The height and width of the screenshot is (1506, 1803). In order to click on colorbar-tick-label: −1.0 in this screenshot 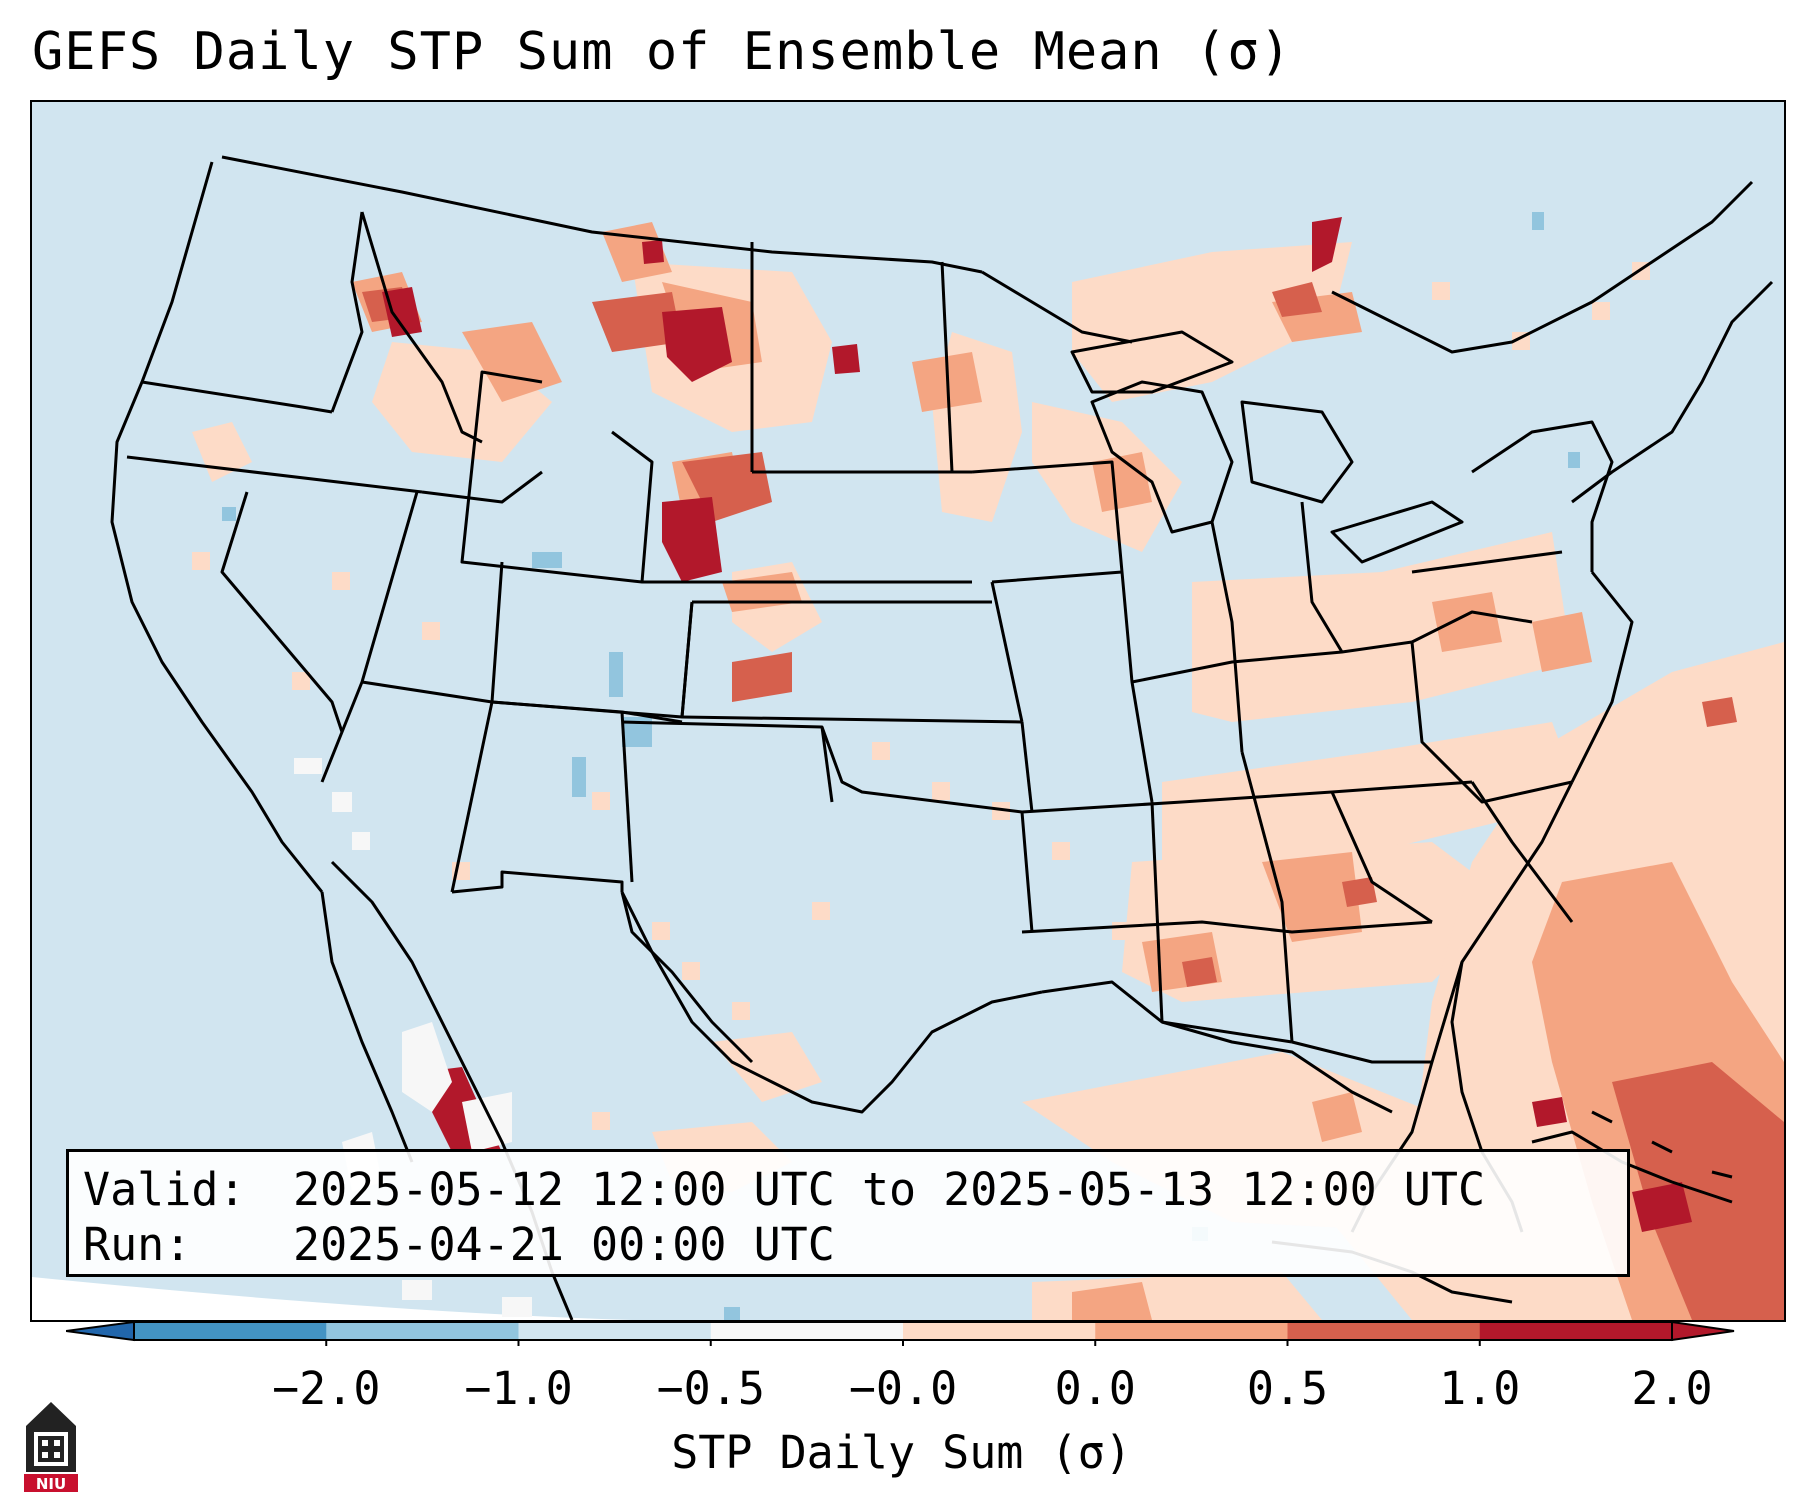, I will do `click(518, 1388)`.